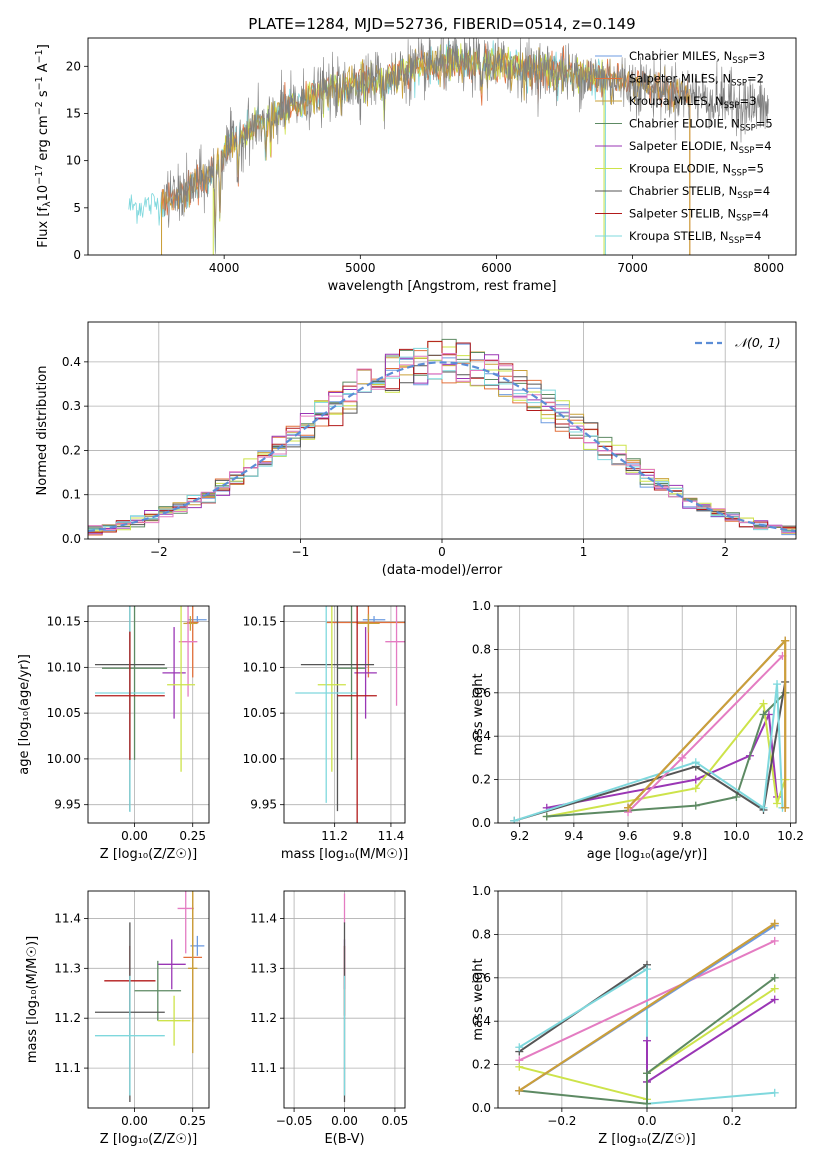  Describe the element at coordinates (695, 237) in the screenshot. I see `legend-label: Kroupa STELIB, NSSP=4` at that location.